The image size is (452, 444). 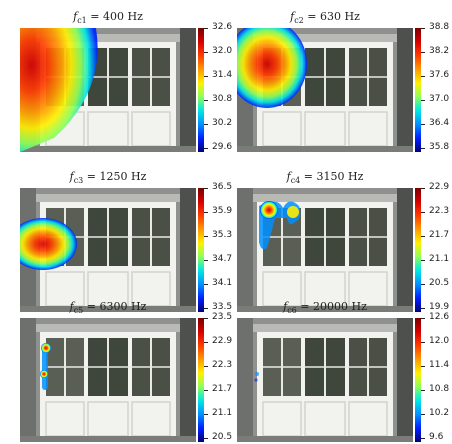 I want to click on colorbar-tick-label: 36.4, so click(x=439, y=123).